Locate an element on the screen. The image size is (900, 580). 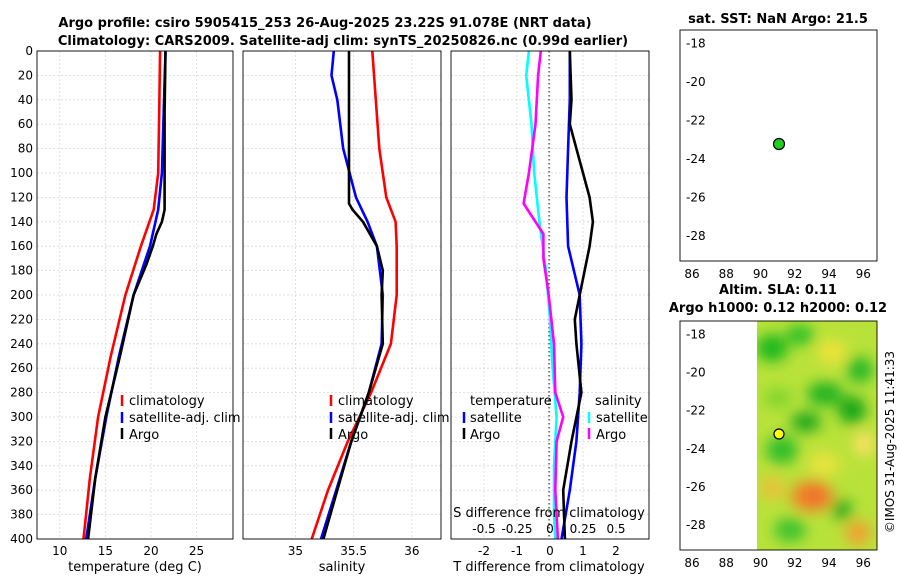
sla-heatmap-field is located at coordinates (815, 435).